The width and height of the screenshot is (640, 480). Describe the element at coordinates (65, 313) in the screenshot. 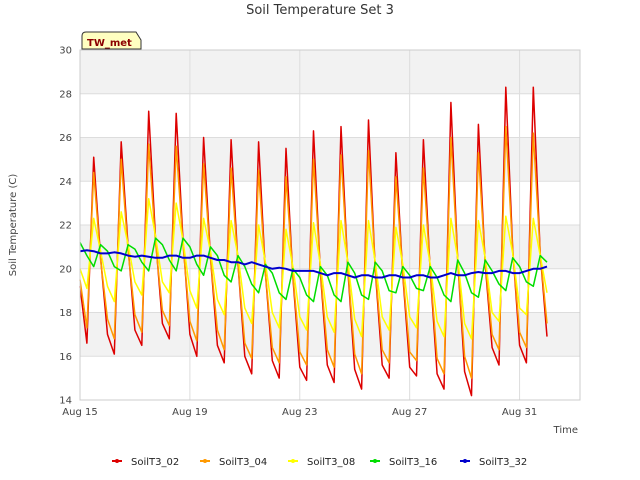

I see `y-tick-label: 18` at that location.